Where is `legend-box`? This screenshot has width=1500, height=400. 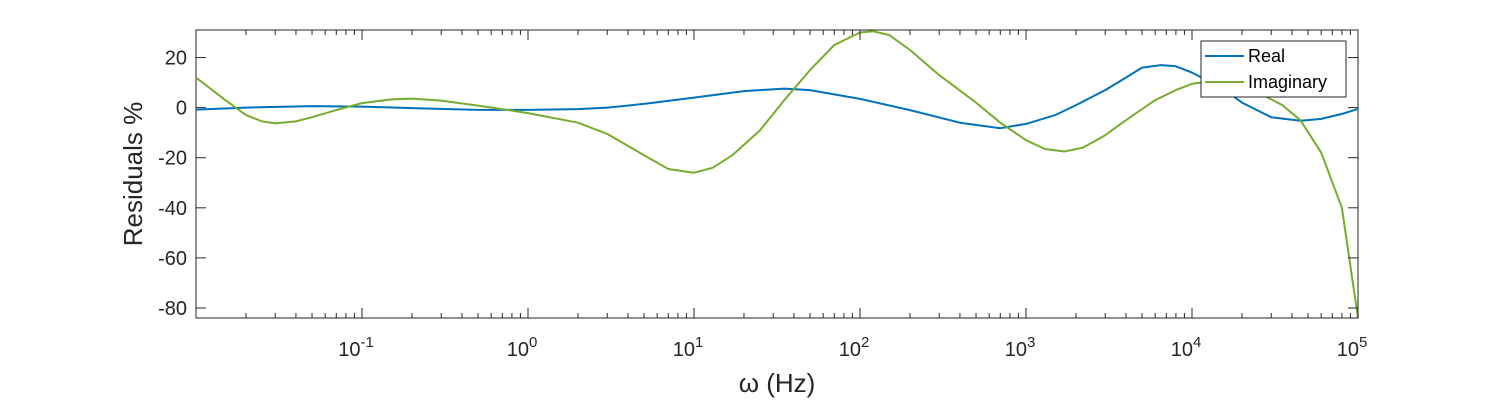
legend-box is located at coordinates (1273, 69).